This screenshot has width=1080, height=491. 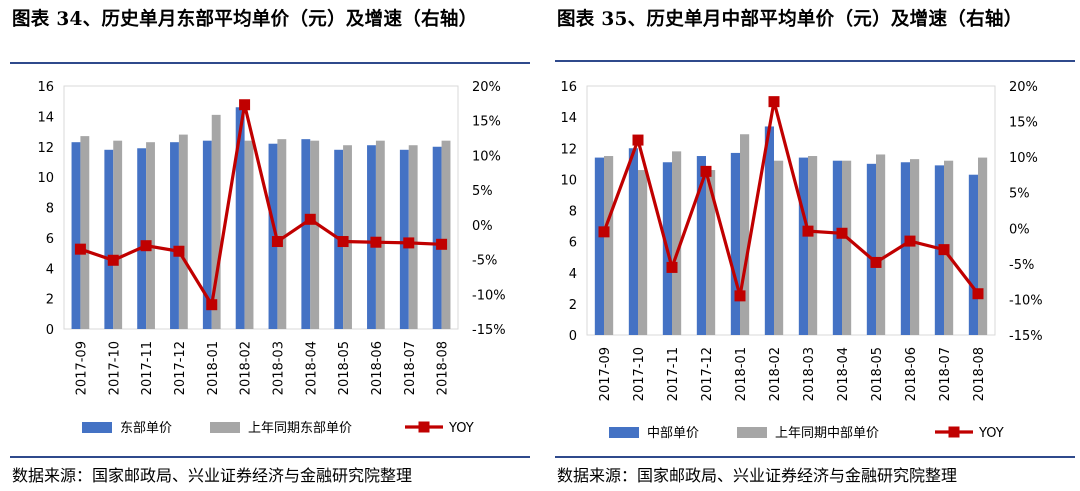 What do you see at coordinates (741, 374) in the screenshot?
I see `x-tick-label: 2018-01` at bounding box center [741, 374].